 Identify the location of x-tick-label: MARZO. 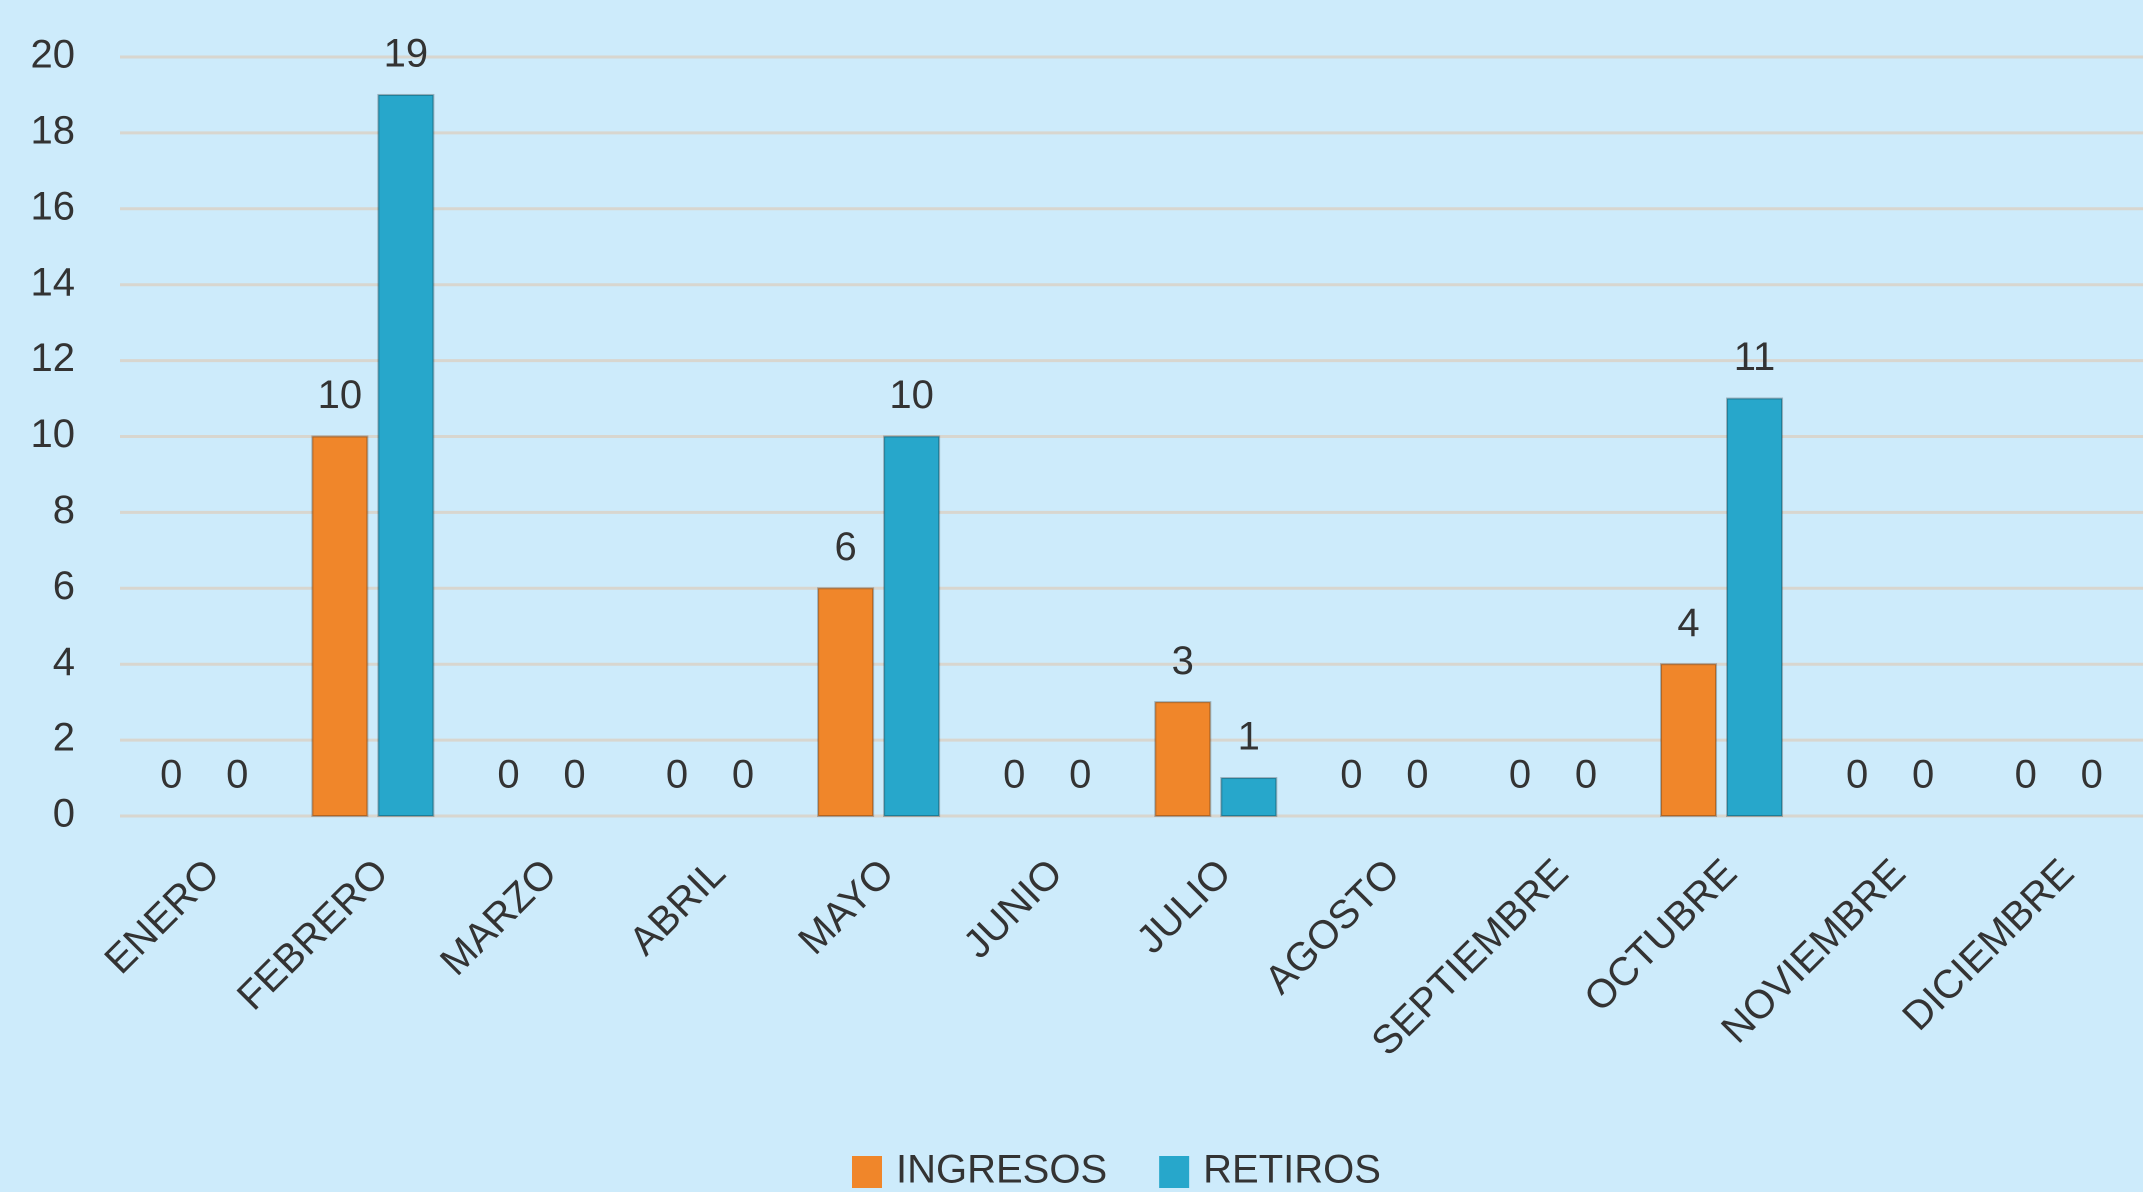
(498, 917).